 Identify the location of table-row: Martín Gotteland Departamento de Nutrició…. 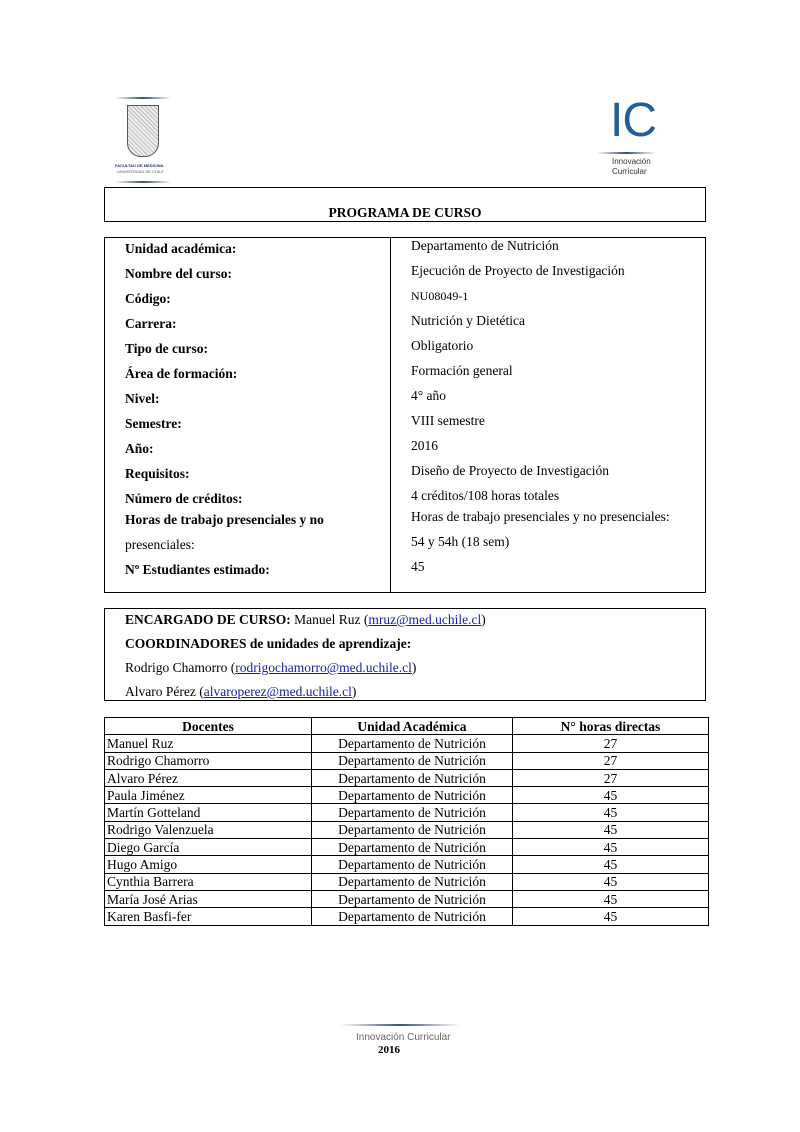
(406, 812).